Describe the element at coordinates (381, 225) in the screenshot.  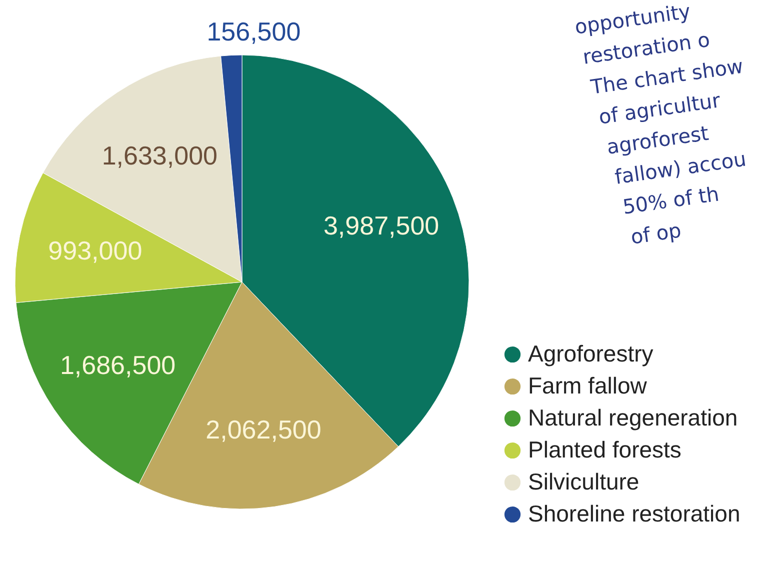
I see `data-label: 3,987,500` at that location.